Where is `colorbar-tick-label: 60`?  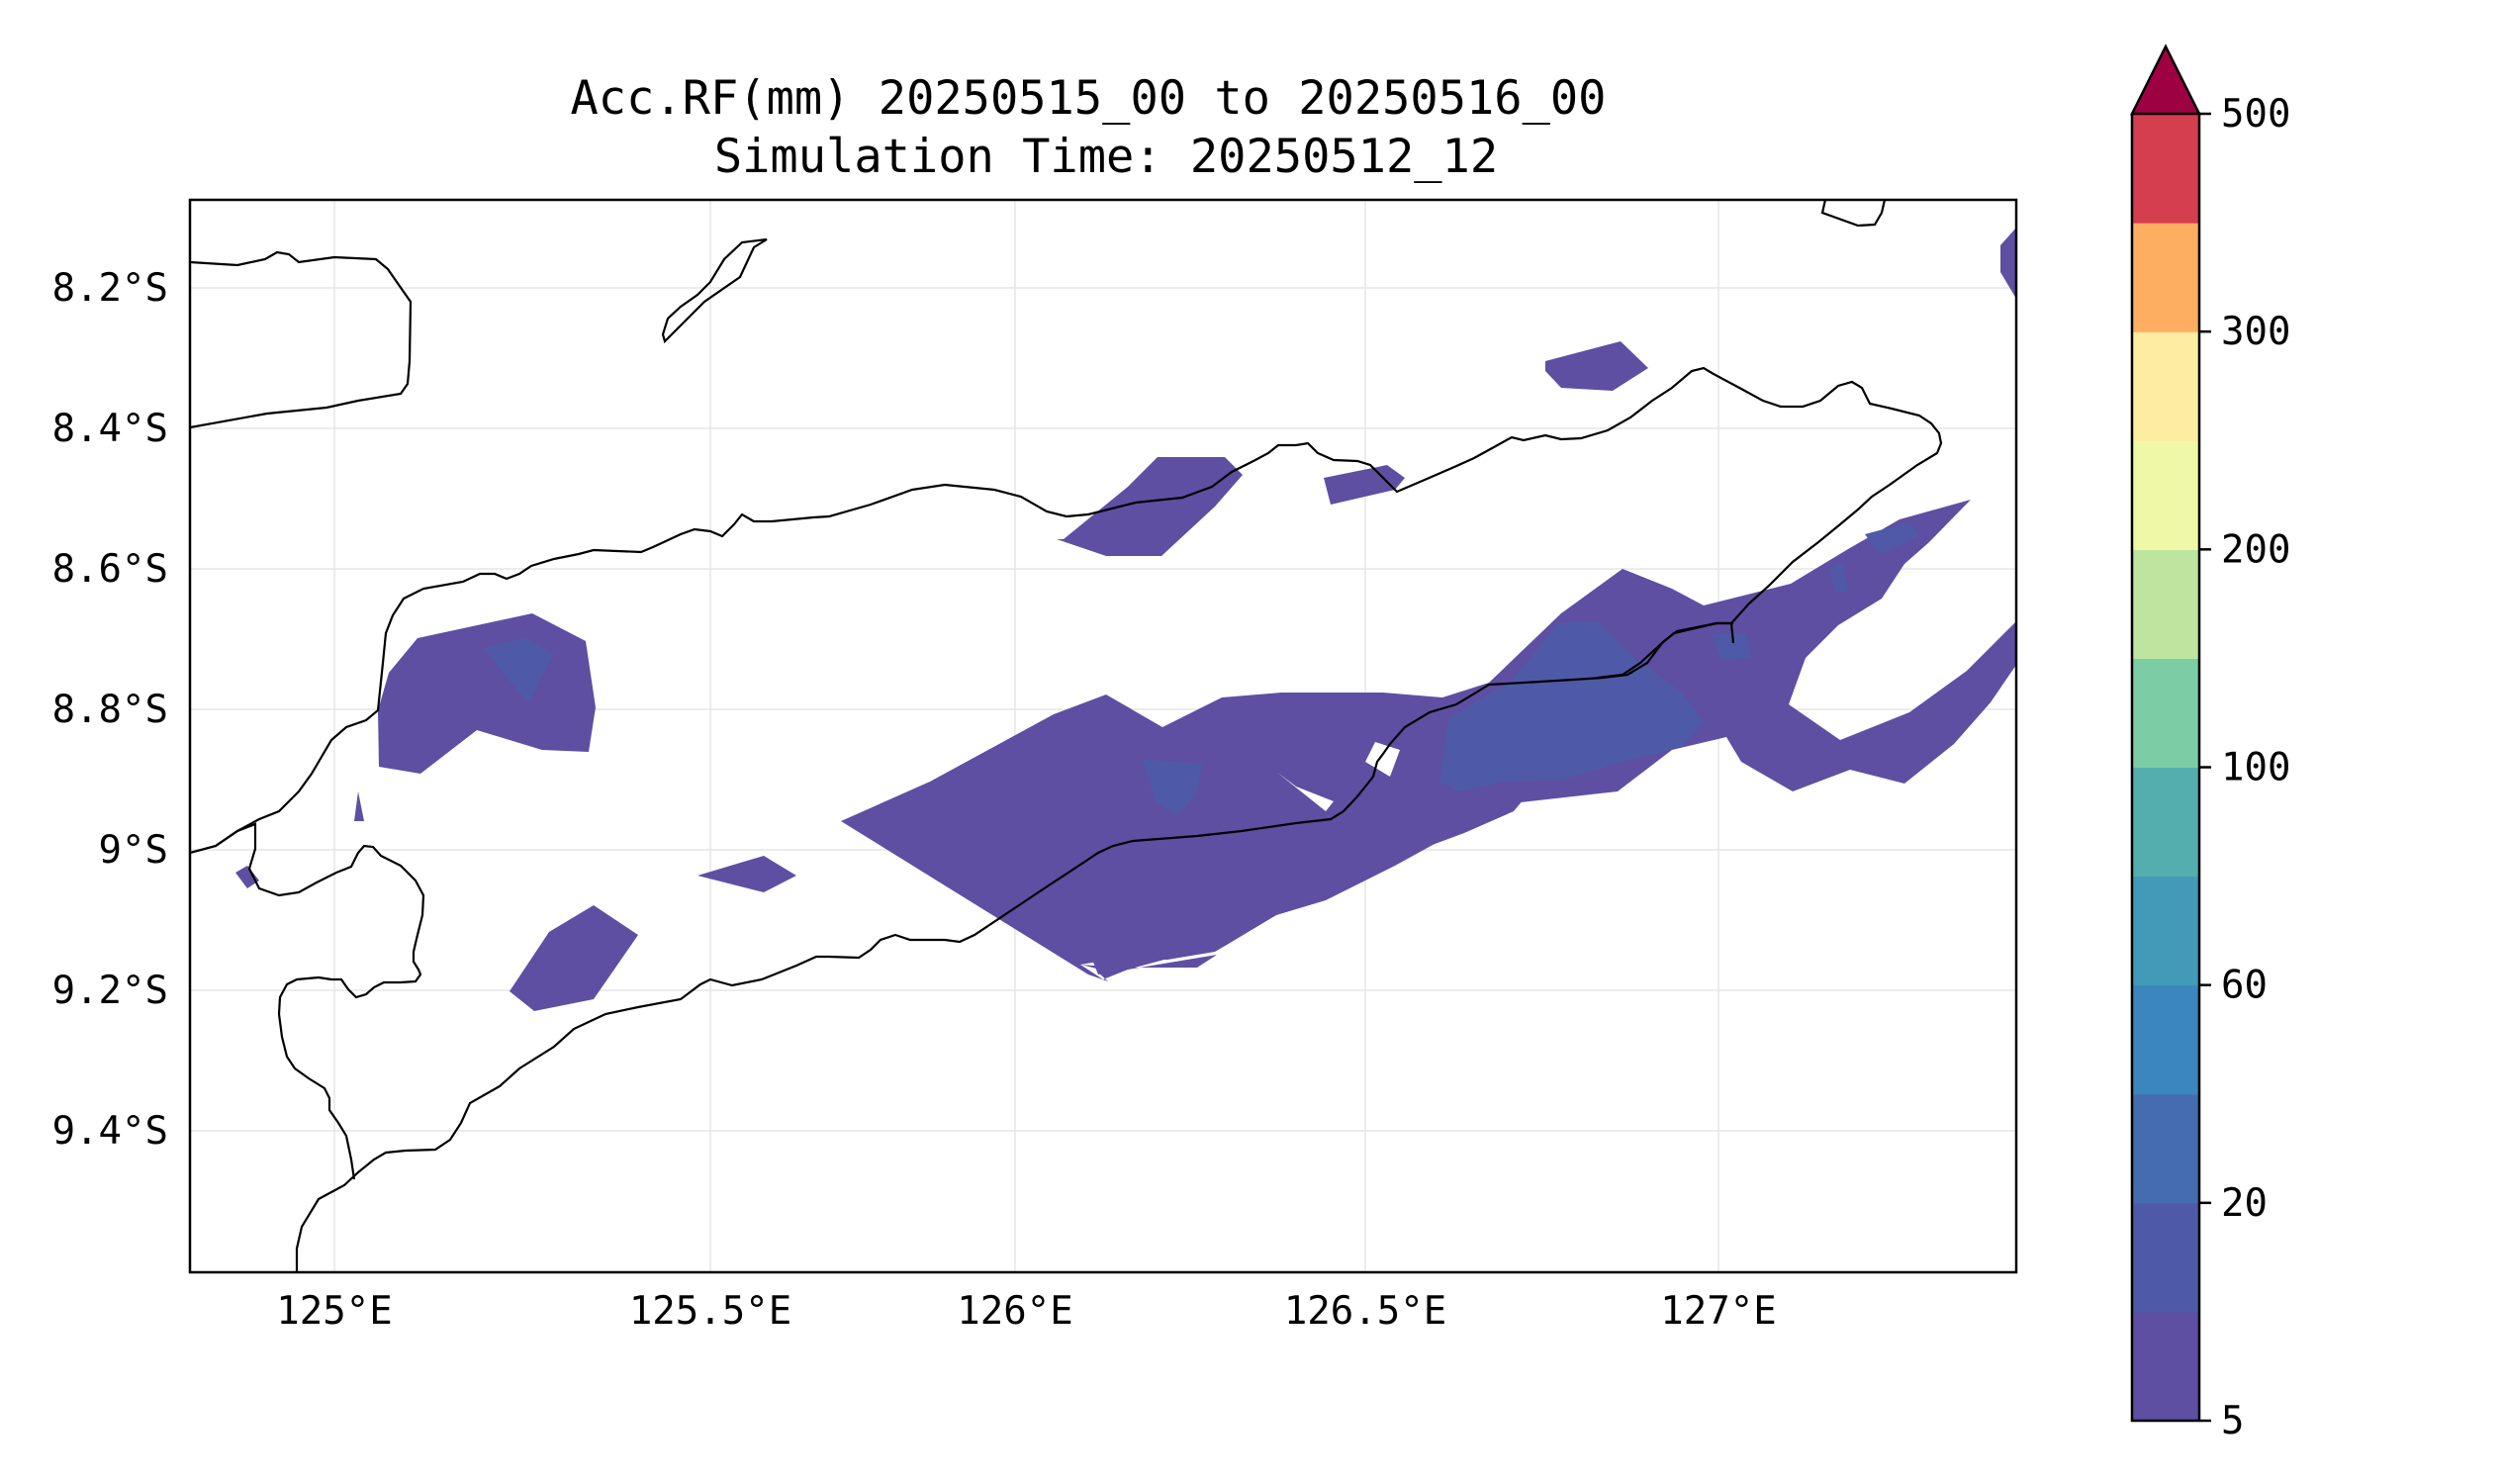
colorbar-tick-label: 60 is located at coordinates (2244, 986).